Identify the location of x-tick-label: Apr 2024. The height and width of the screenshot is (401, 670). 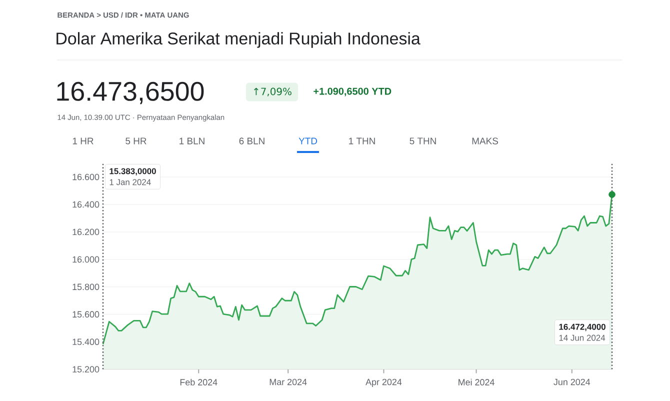
(384, 382).